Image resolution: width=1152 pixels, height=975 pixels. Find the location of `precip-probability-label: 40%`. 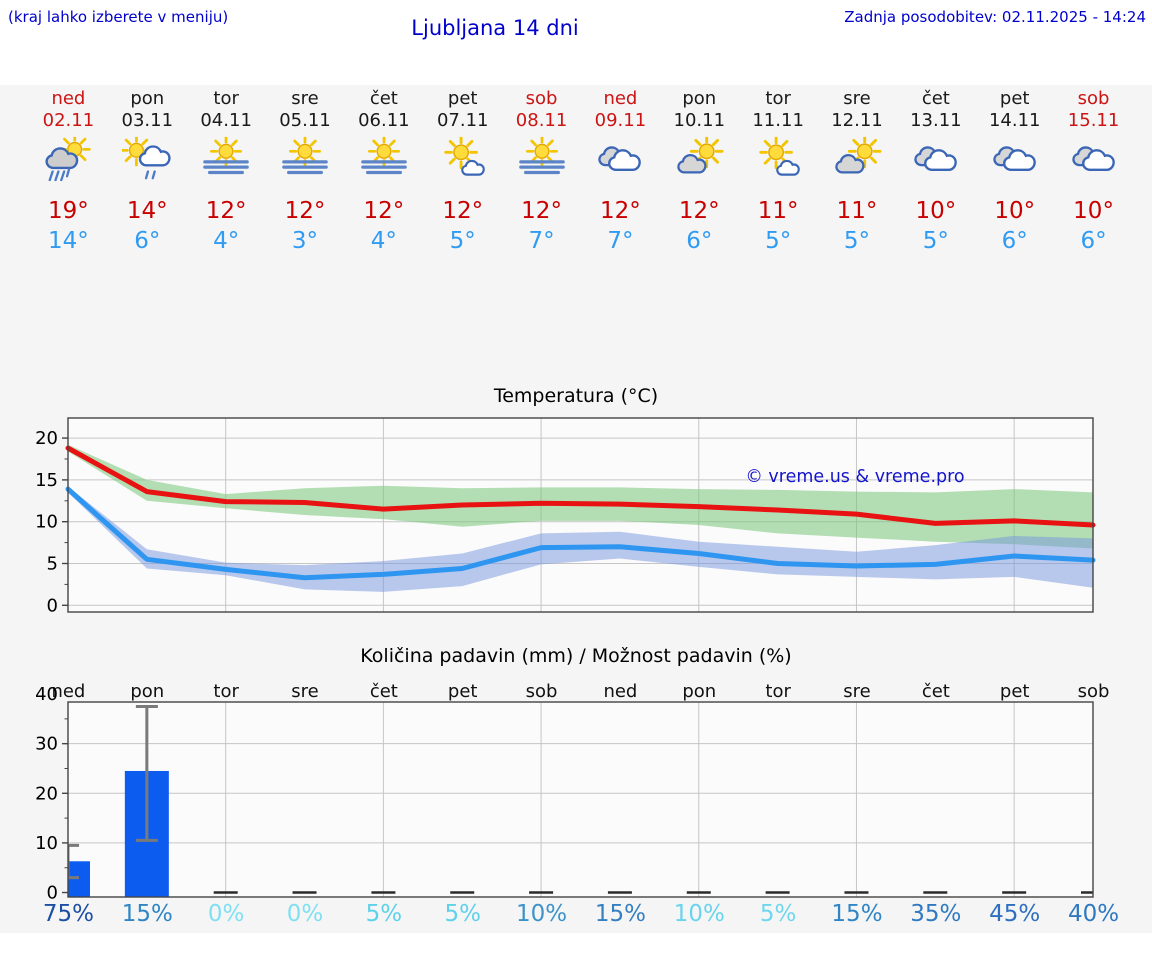

precip-probability-label: 40% is located at coordinates (1094, 914).